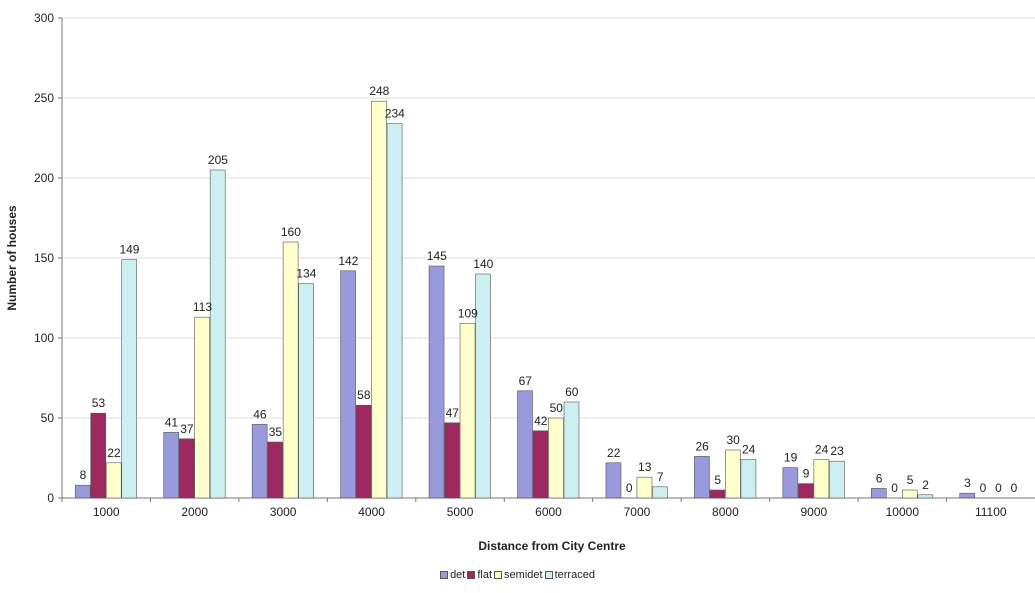  Describe the element at coordinates (44, 258) in the screenshot. I see `y-tick-label: 150` at that location.